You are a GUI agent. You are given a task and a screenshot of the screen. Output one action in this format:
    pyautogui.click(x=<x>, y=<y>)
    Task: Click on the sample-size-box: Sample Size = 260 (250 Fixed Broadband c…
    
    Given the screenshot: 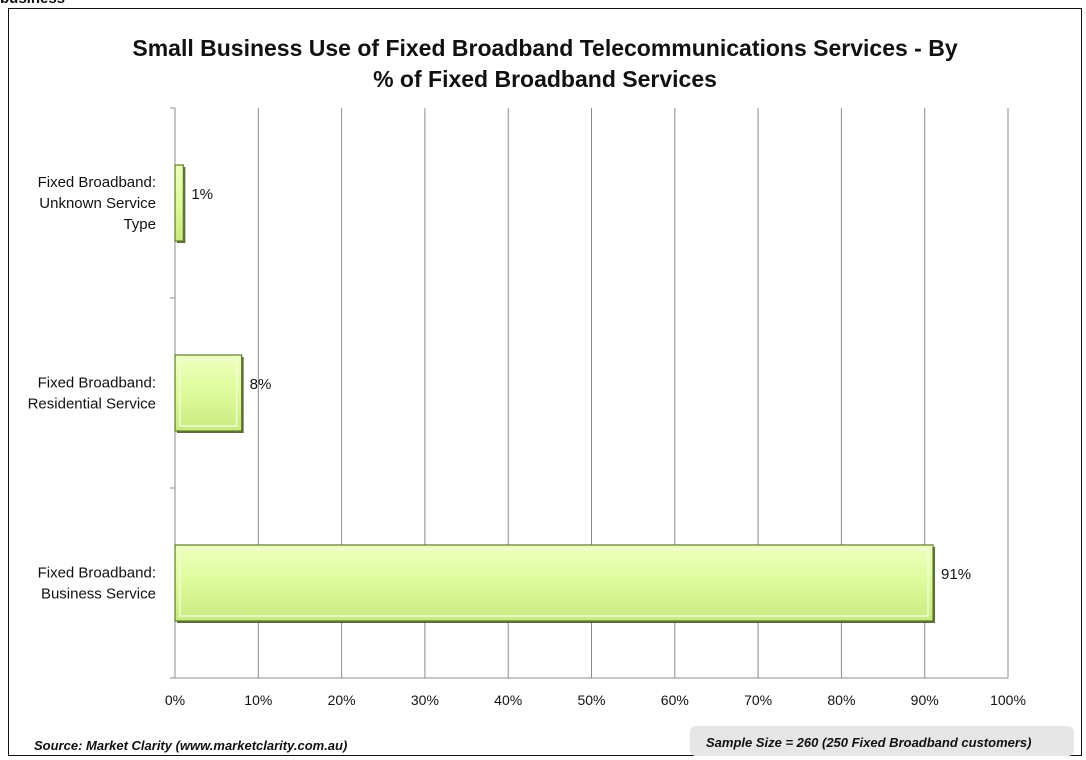 What is the action you would take?
    pyautogui.click(x=882, y=741)
    